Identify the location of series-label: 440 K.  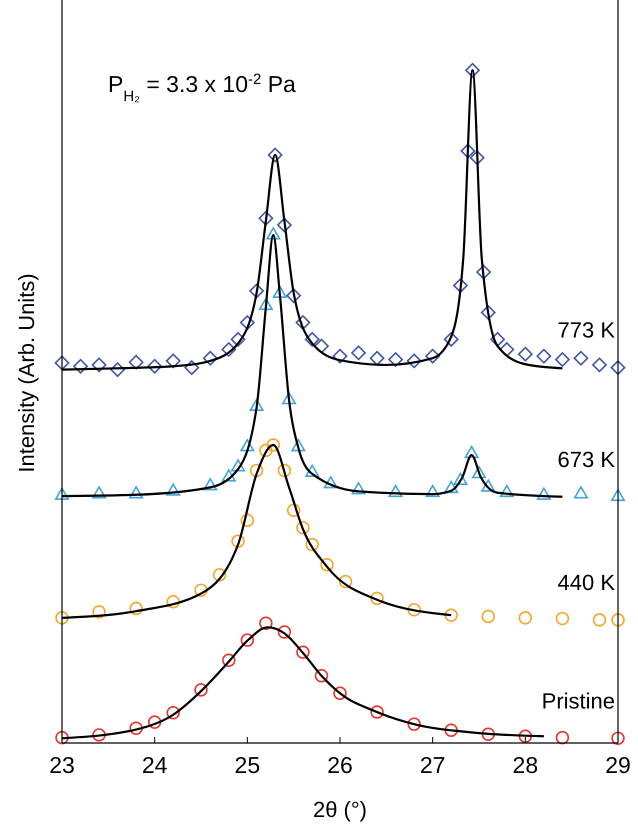
(587, 582).